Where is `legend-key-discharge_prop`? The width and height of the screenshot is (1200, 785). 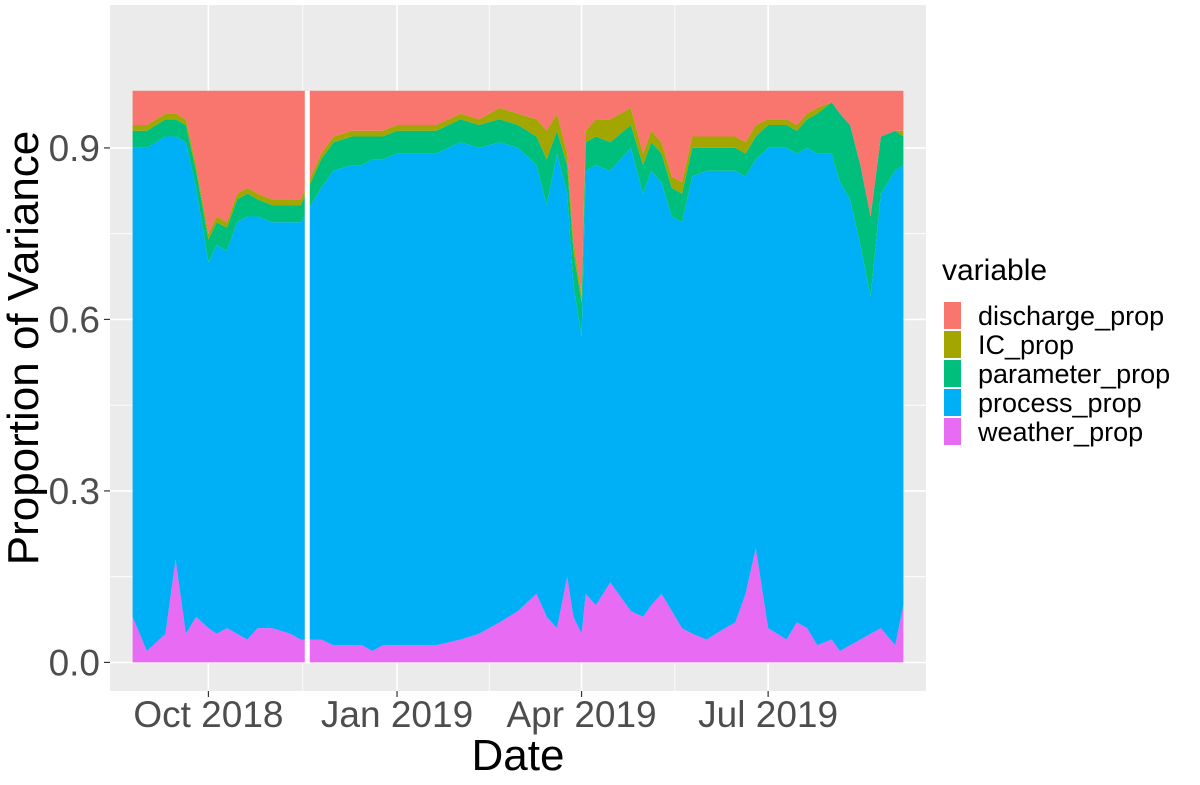
legend-key-discharge_prop is located at coordinates (952, 315).